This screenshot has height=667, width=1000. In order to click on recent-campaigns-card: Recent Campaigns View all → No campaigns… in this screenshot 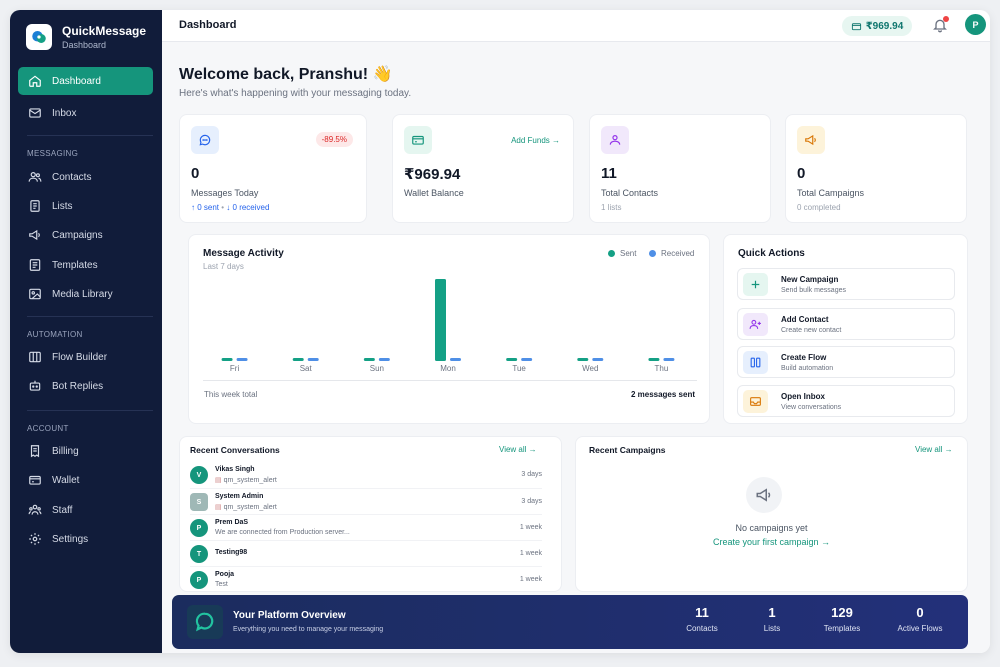, I will do `click(771, 514)`.